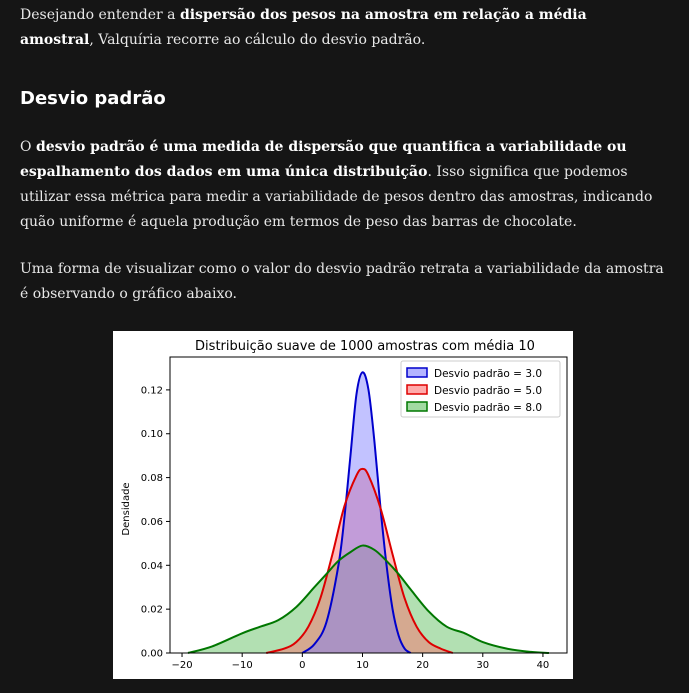  I want to click on x-tick-label: 30, so click(482, 665).